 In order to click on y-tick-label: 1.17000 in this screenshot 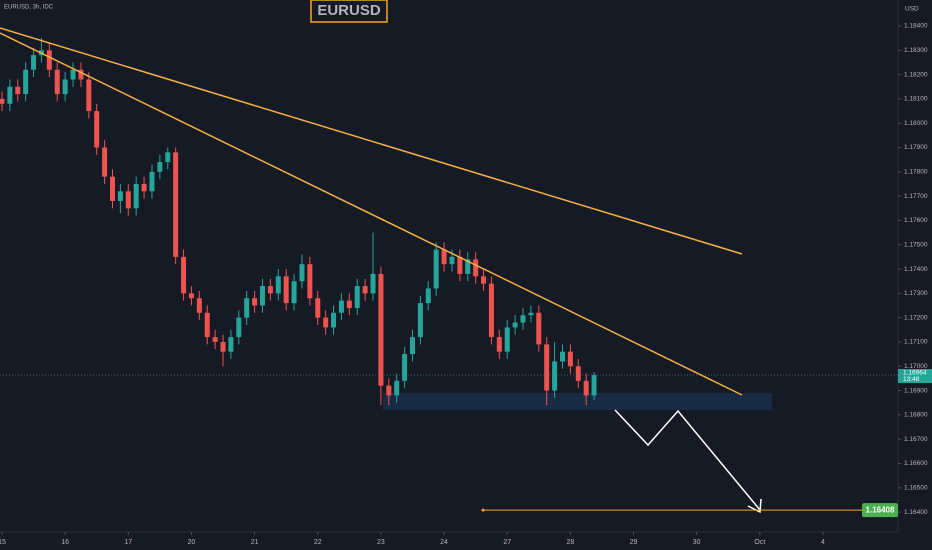, I will do `click(916, 366)`.